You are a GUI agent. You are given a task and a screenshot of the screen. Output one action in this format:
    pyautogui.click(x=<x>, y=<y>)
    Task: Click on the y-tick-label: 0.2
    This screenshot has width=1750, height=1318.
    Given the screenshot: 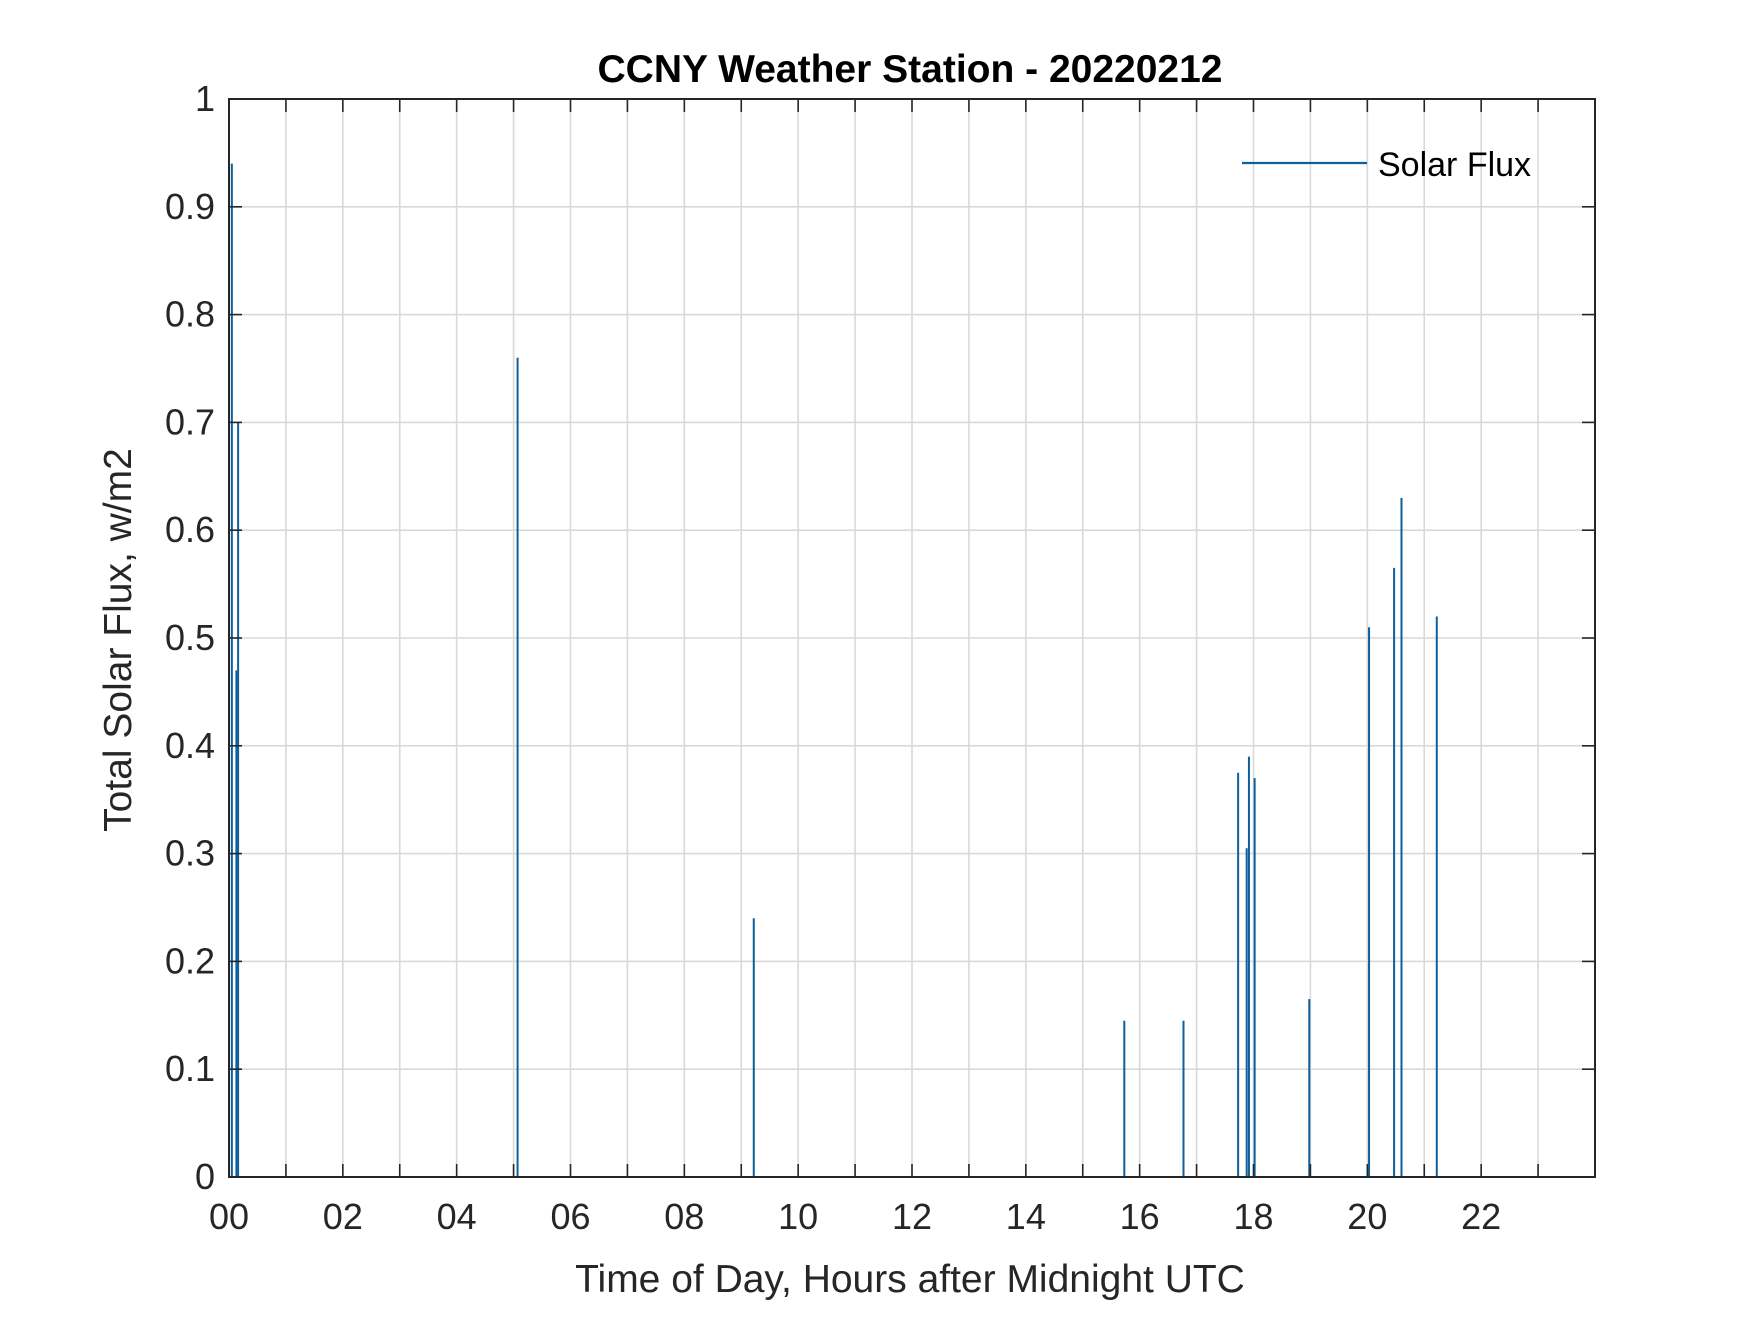 What is the action you would take?
    pyautogui.click(x=190, y=960)
    